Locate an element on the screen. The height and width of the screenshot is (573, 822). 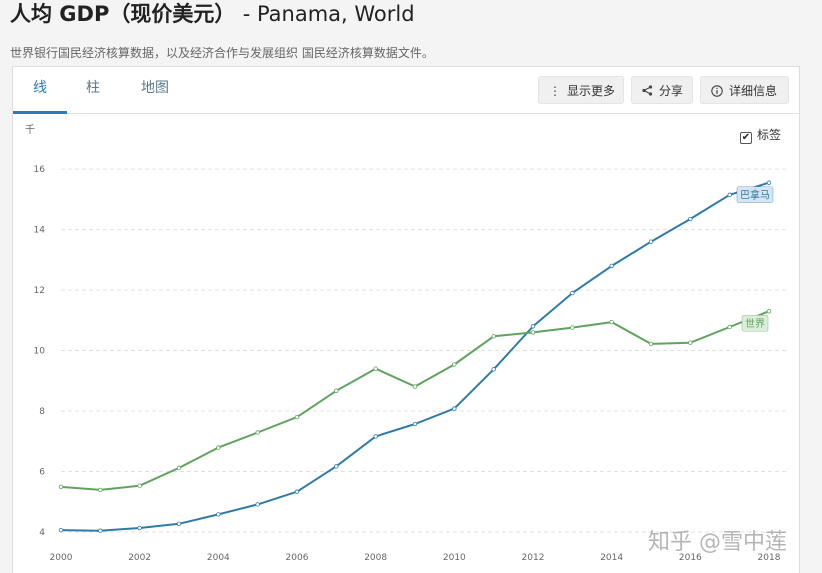
y-tick-label: 16 is located at coordinates (40, 170).